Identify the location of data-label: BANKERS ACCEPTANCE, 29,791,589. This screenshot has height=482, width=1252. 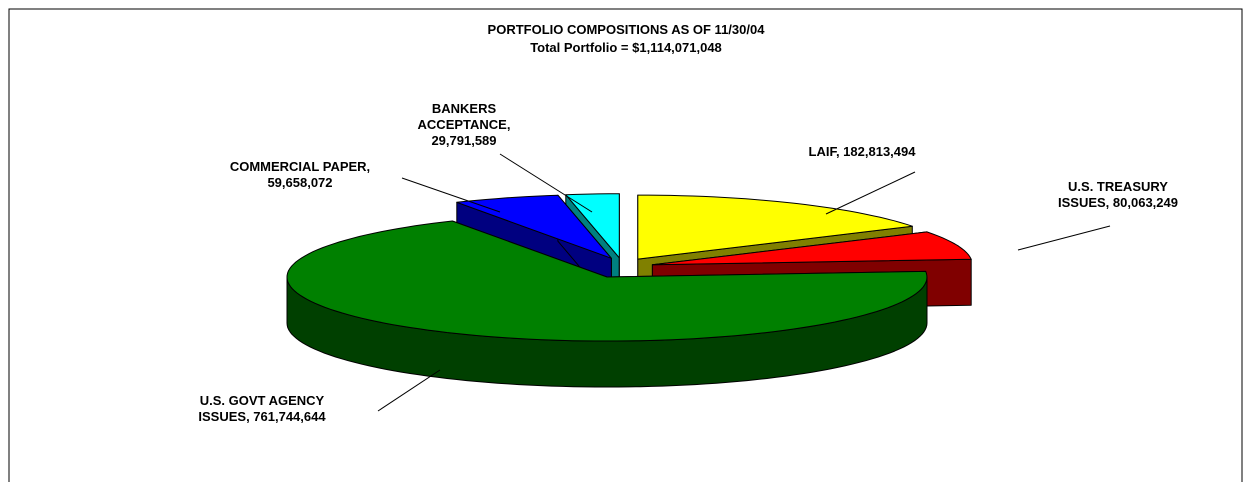
(464, 124).